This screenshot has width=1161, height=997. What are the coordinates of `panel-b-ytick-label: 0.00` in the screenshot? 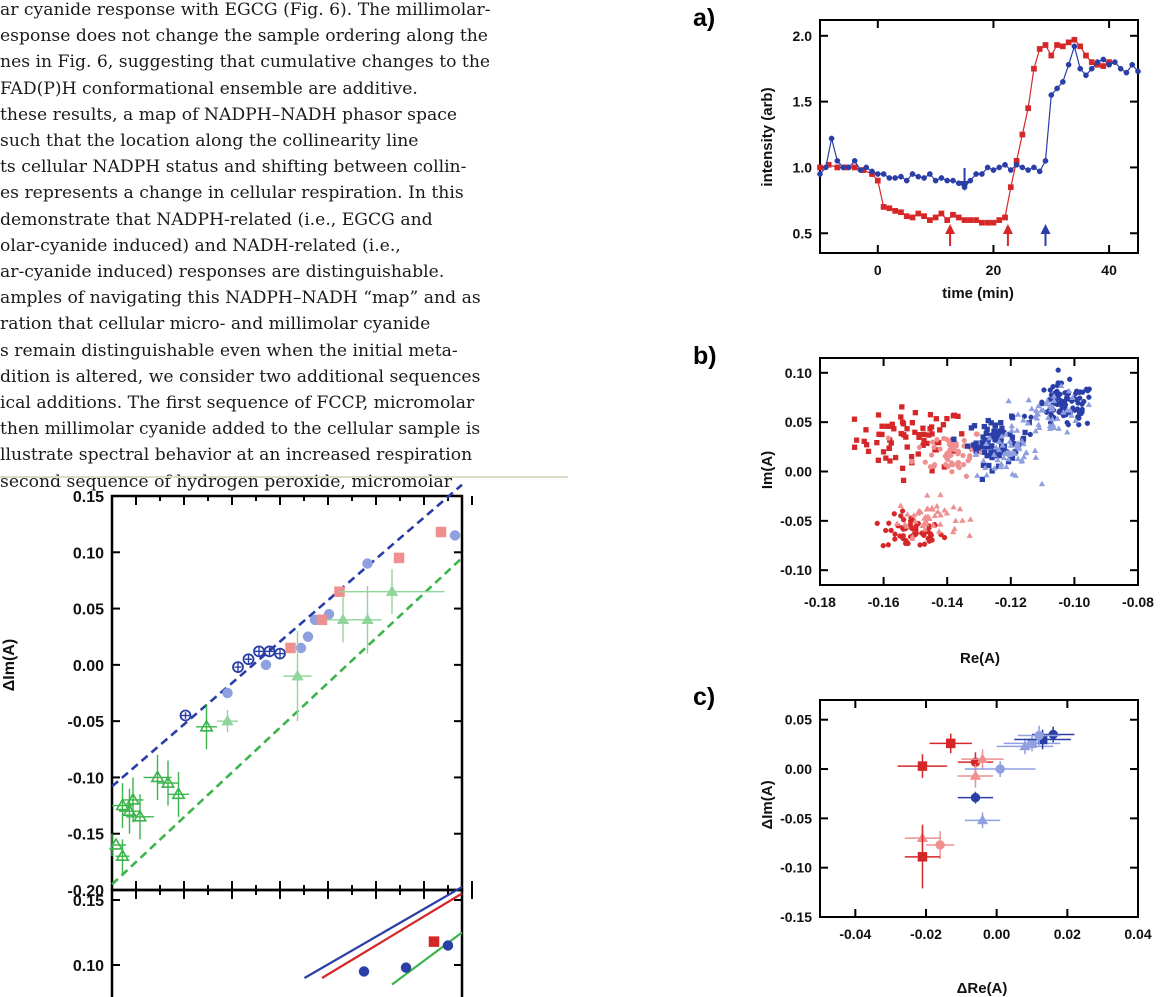 It's located at (798, 472).